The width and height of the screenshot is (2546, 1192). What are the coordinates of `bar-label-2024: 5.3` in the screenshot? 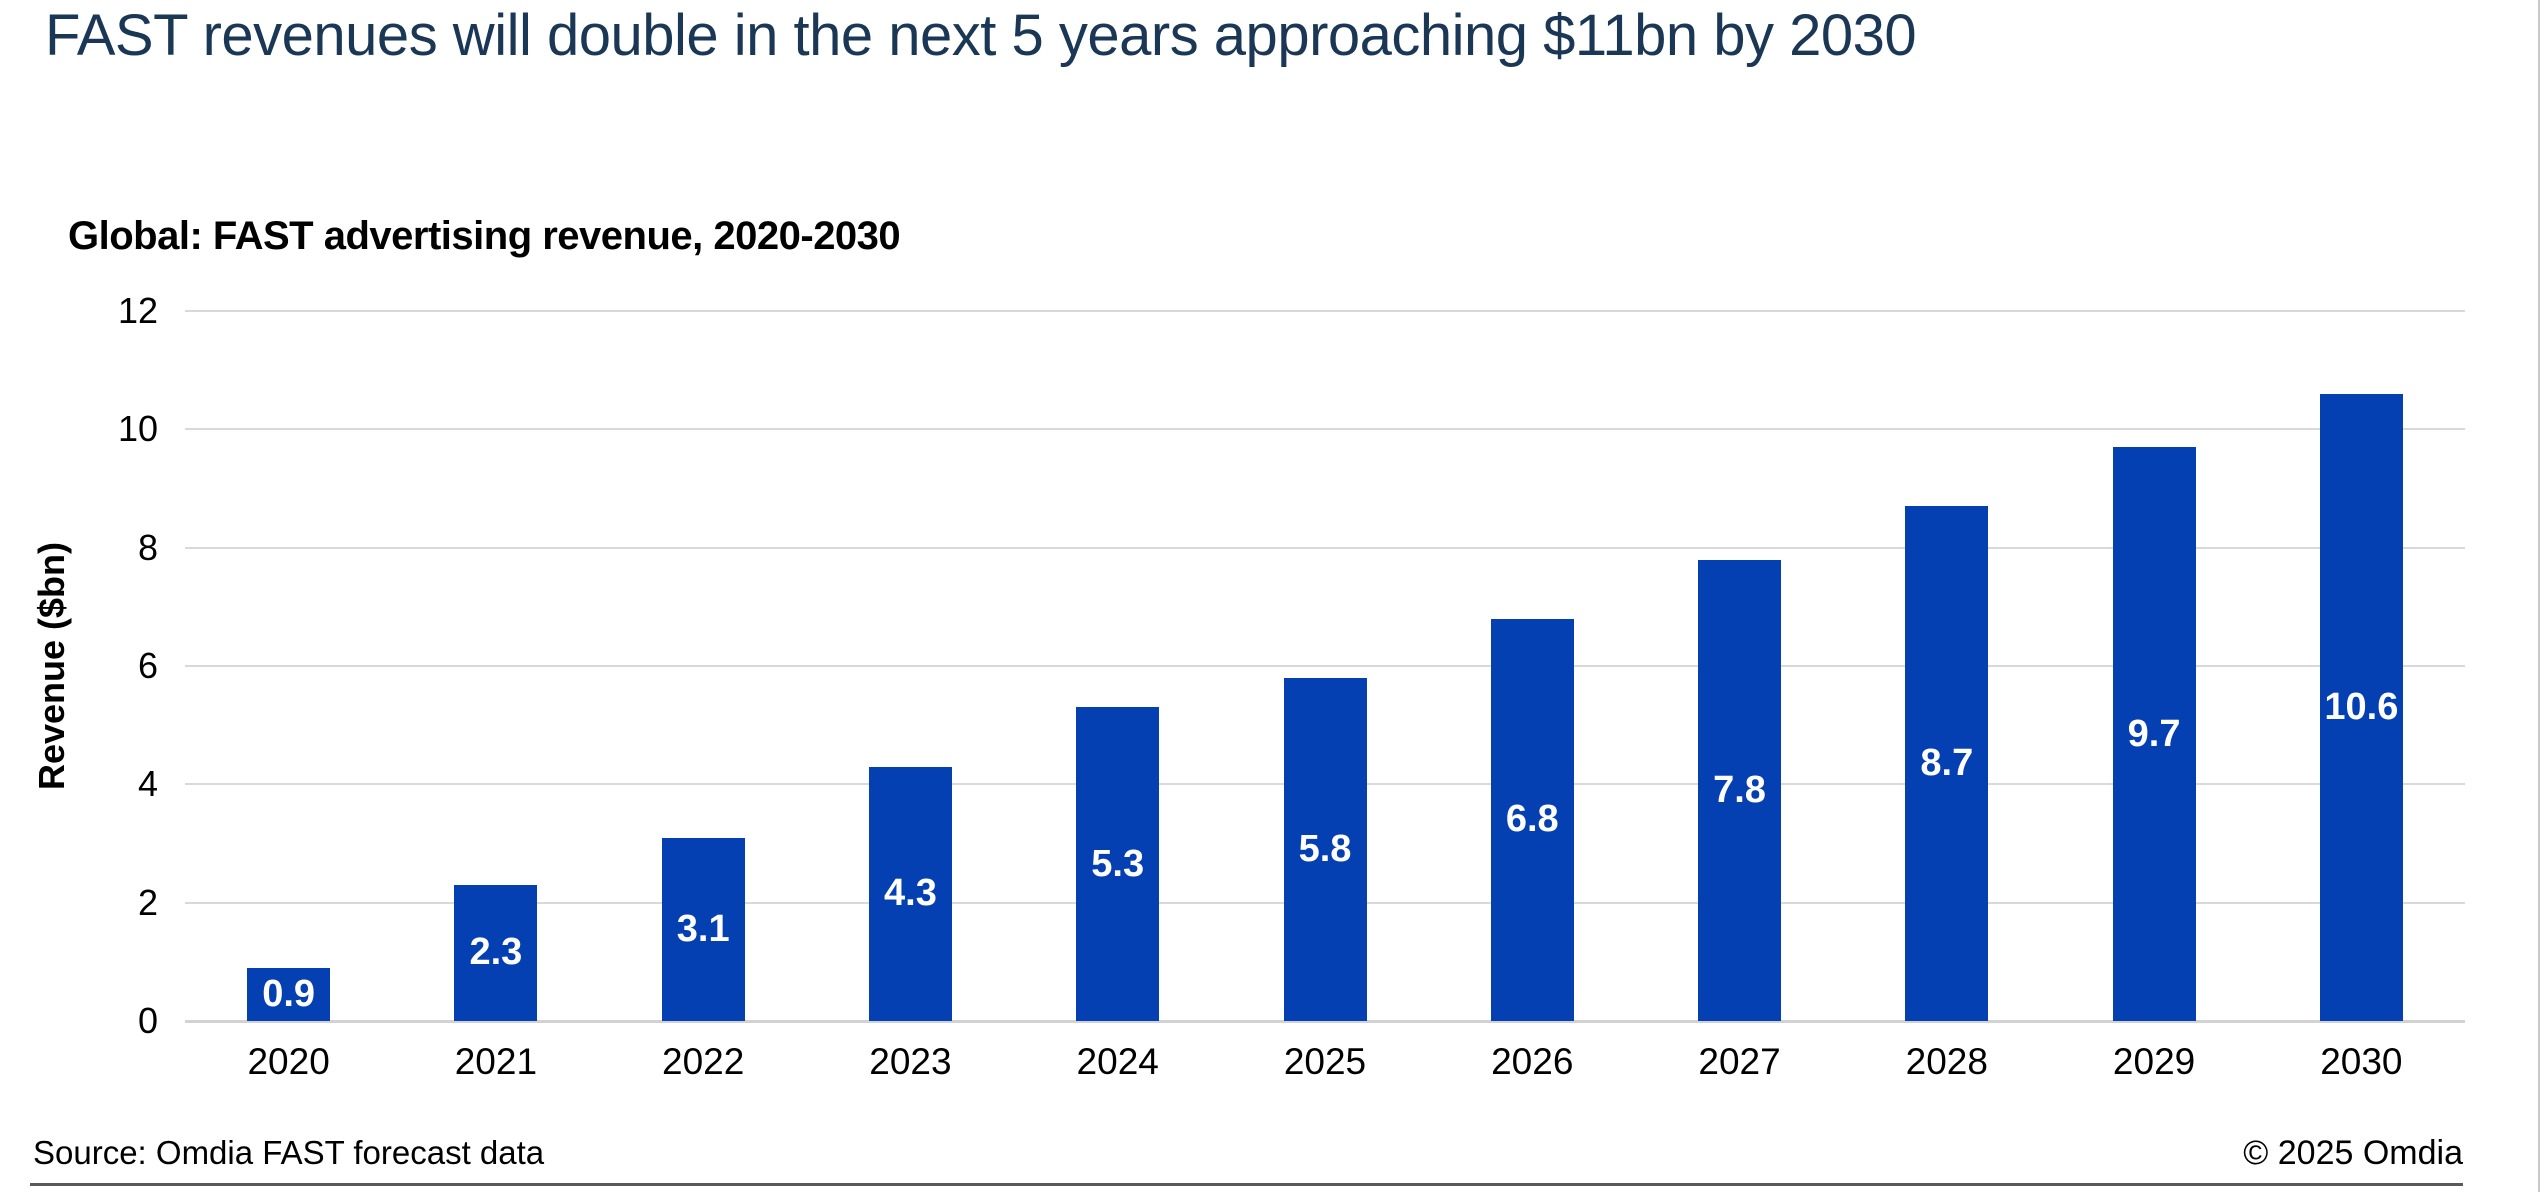 It's located at (1118, 863).